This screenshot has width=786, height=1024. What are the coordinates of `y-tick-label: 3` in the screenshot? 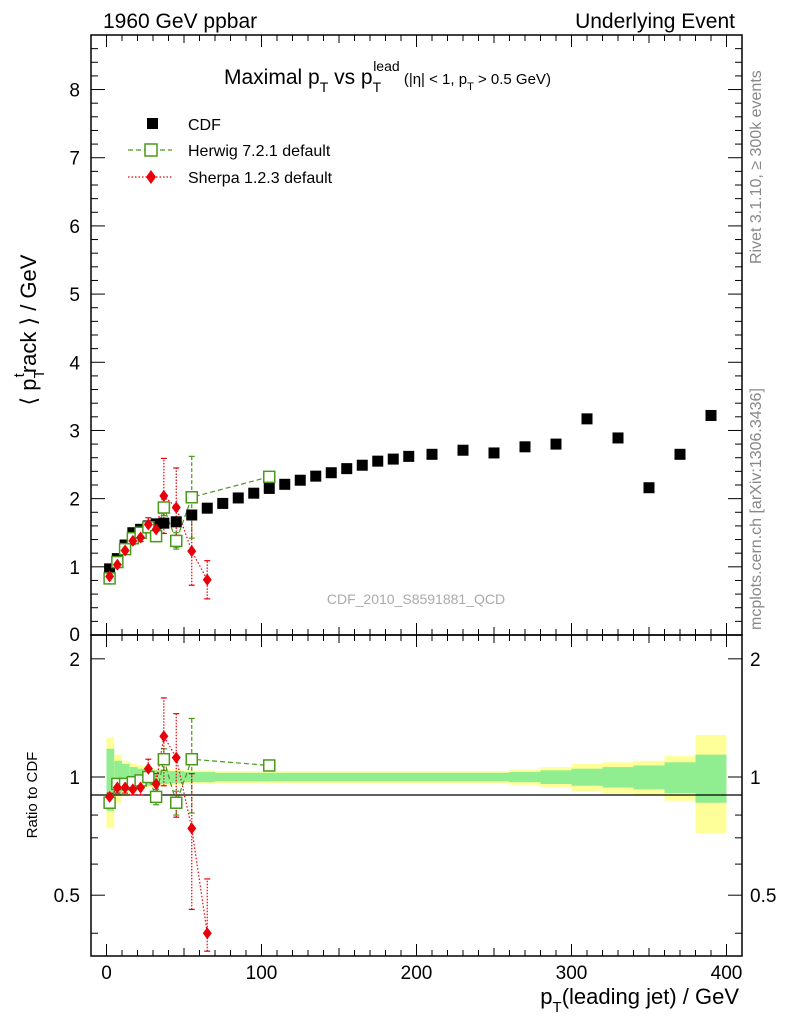 It's located at (74, 431).